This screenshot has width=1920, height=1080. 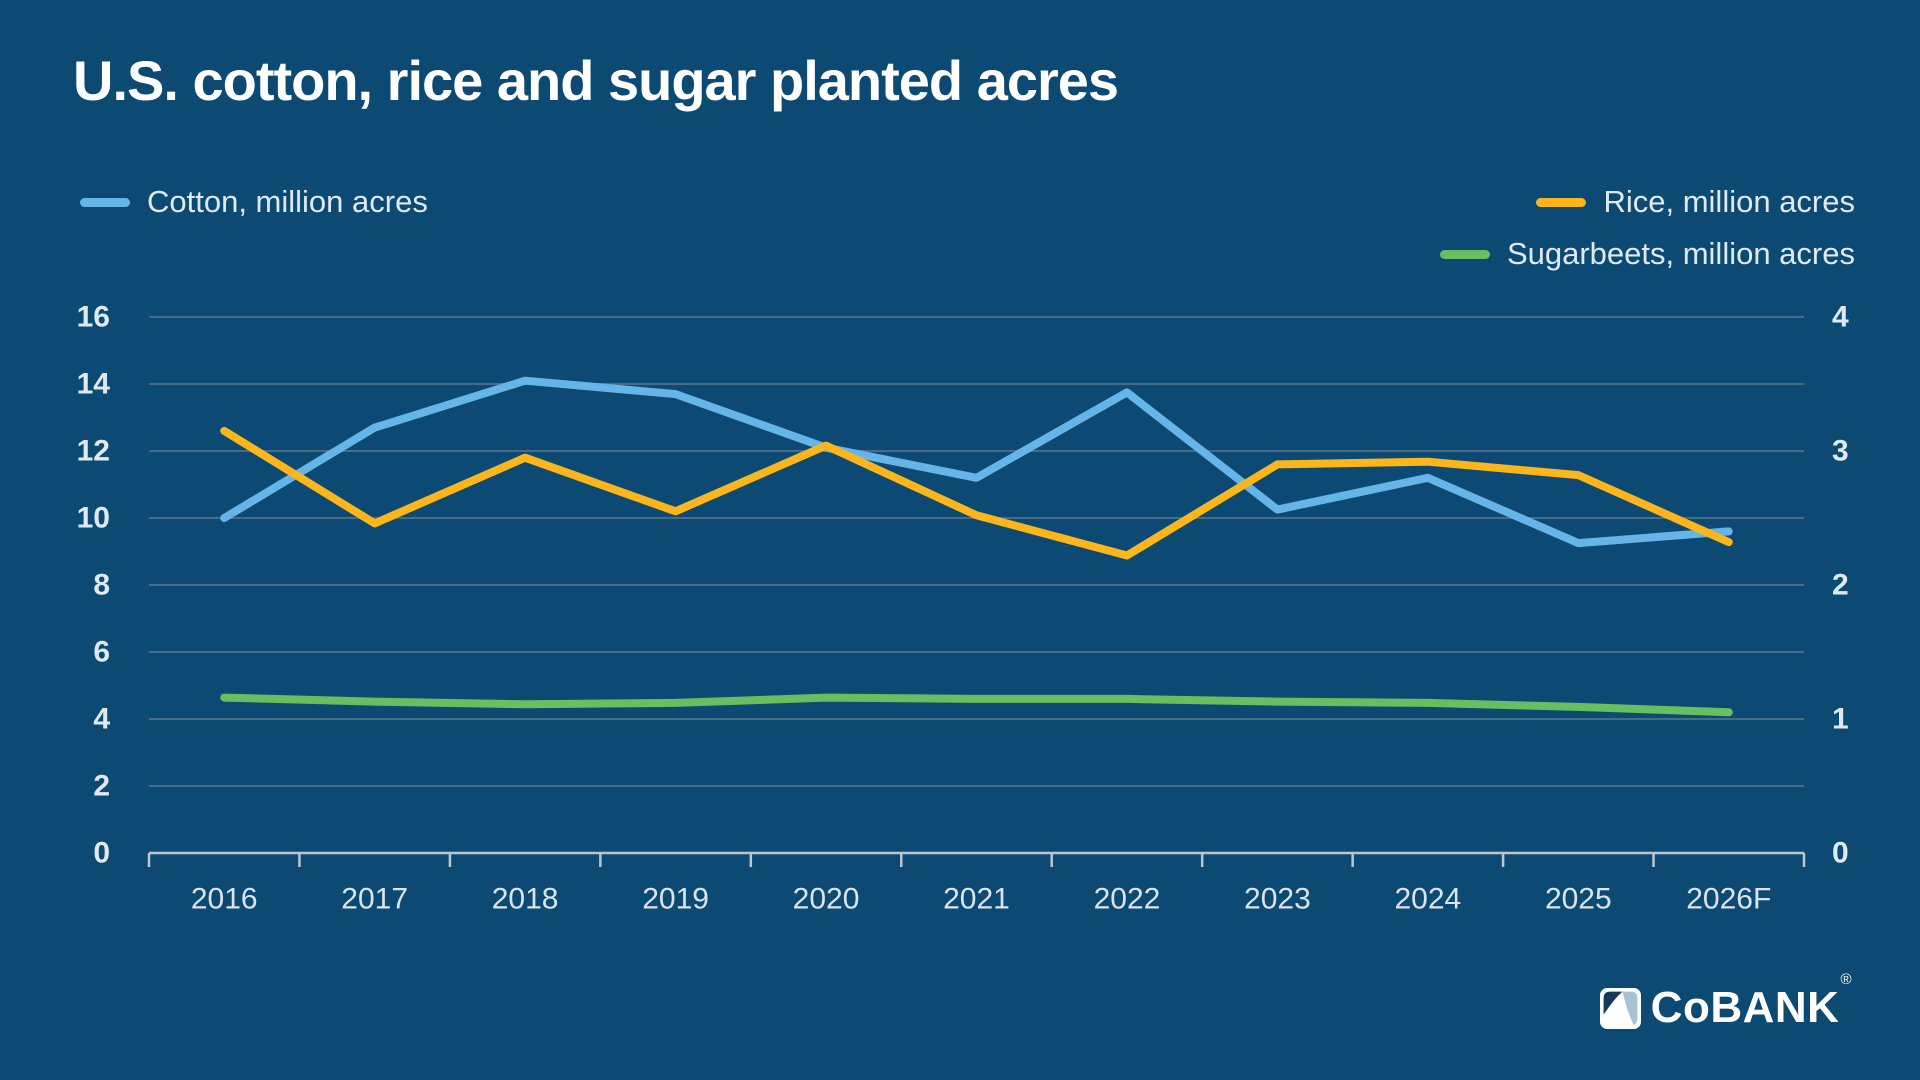 I want to click on x-axis-label-2021: 2021, so click(x=976, y=899).